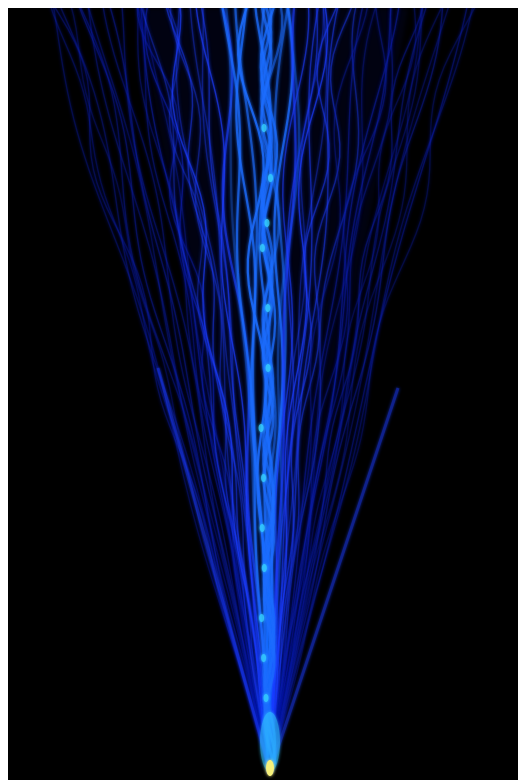 This screenshot has width=520, height=784. I want to click on bright-spots, so click(269, 450).